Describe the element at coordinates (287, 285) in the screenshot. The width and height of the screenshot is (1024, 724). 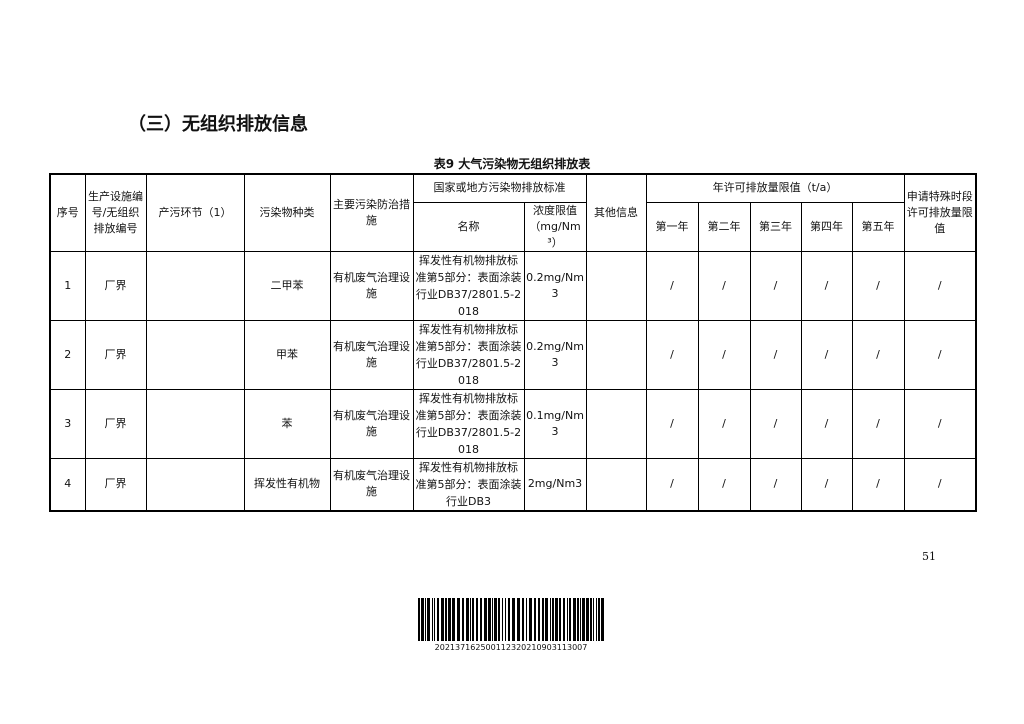
I see `table-cell: 二甲苯` at that location.